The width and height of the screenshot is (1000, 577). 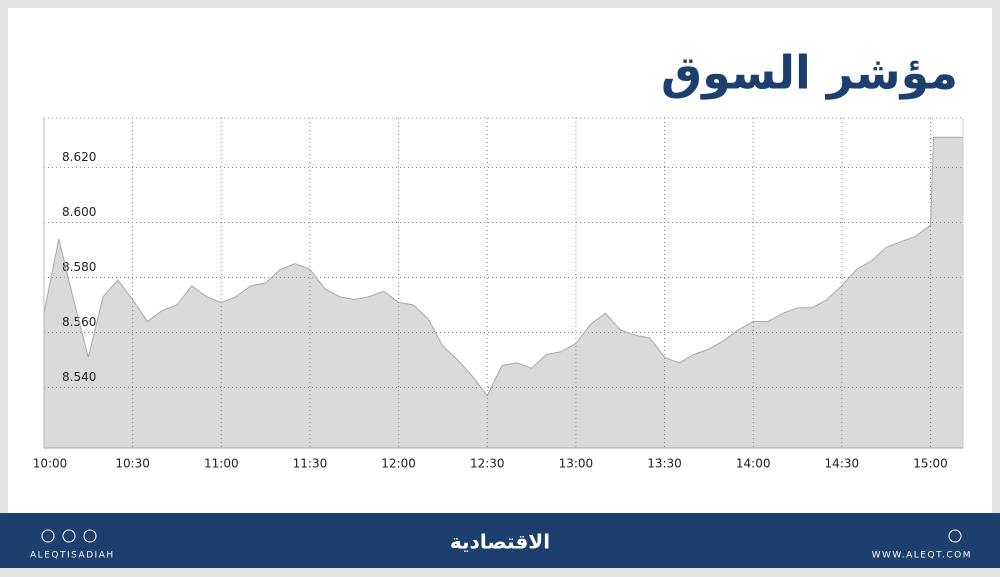 I want to click on footer, so click(x=500, y=540).